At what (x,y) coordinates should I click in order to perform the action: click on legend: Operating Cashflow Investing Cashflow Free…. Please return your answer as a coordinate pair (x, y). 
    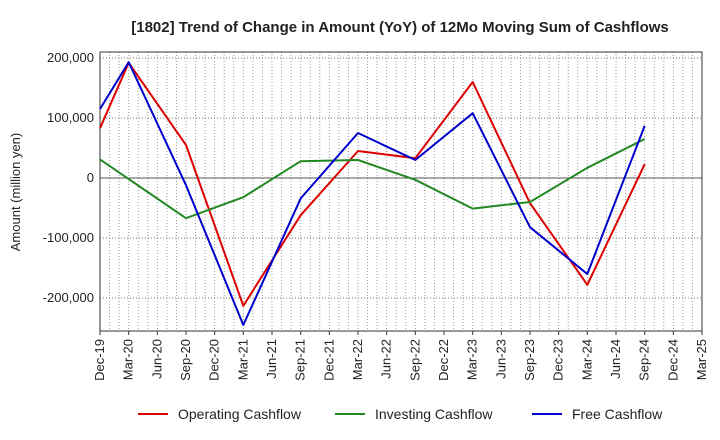
    Looking at the image, I should click on (400, 414).